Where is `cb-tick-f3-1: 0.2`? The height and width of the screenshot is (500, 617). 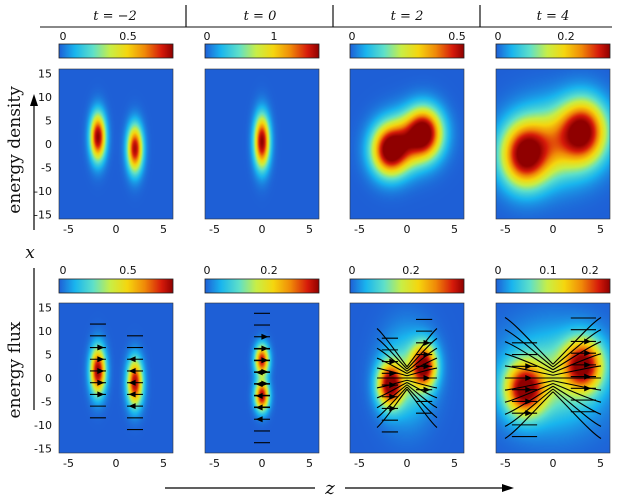
cb-tick-f3-1: 0.2 is located at coordinates (411, 270).